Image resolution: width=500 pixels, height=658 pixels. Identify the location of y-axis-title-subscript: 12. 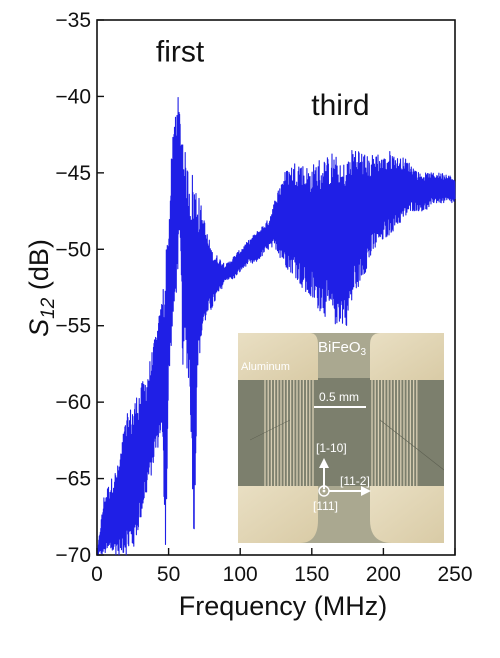
(48, 308).